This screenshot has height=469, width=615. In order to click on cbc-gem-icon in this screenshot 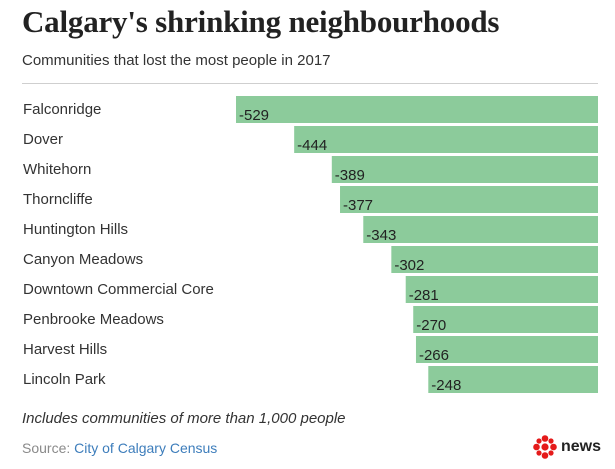, I will do `click(545, 447)`.